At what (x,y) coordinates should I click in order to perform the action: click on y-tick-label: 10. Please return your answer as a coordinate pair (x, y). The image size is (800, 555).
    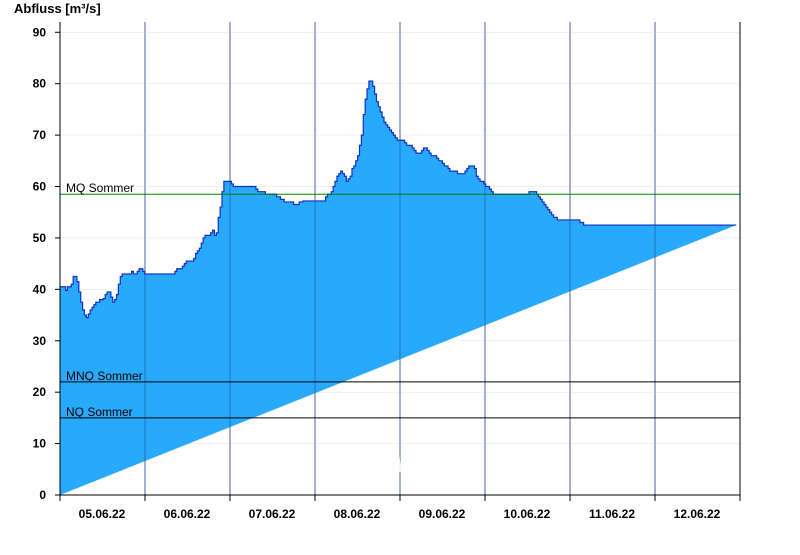
    Looking at the image, I should click on (40, 444).